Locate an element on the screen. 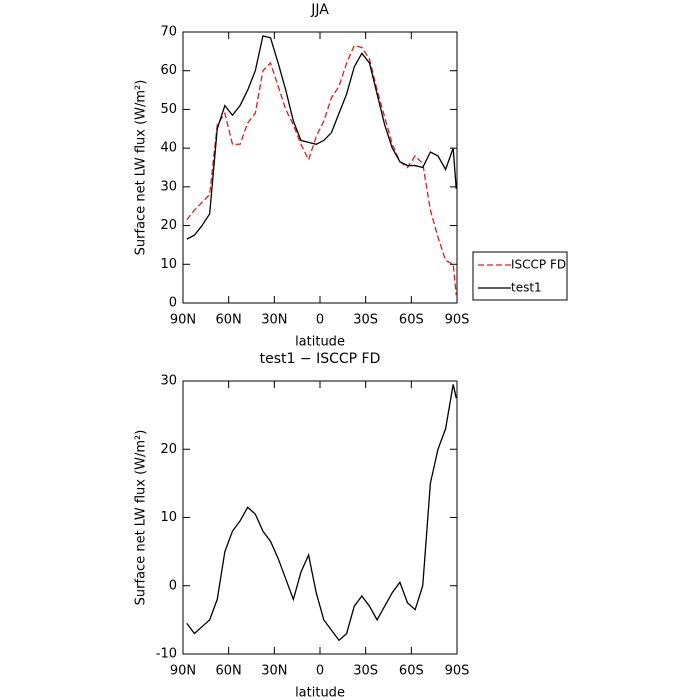 The height and width of the screenshot is (700, 700). y-tick-label: 60 is located at coordinates (168, 70).